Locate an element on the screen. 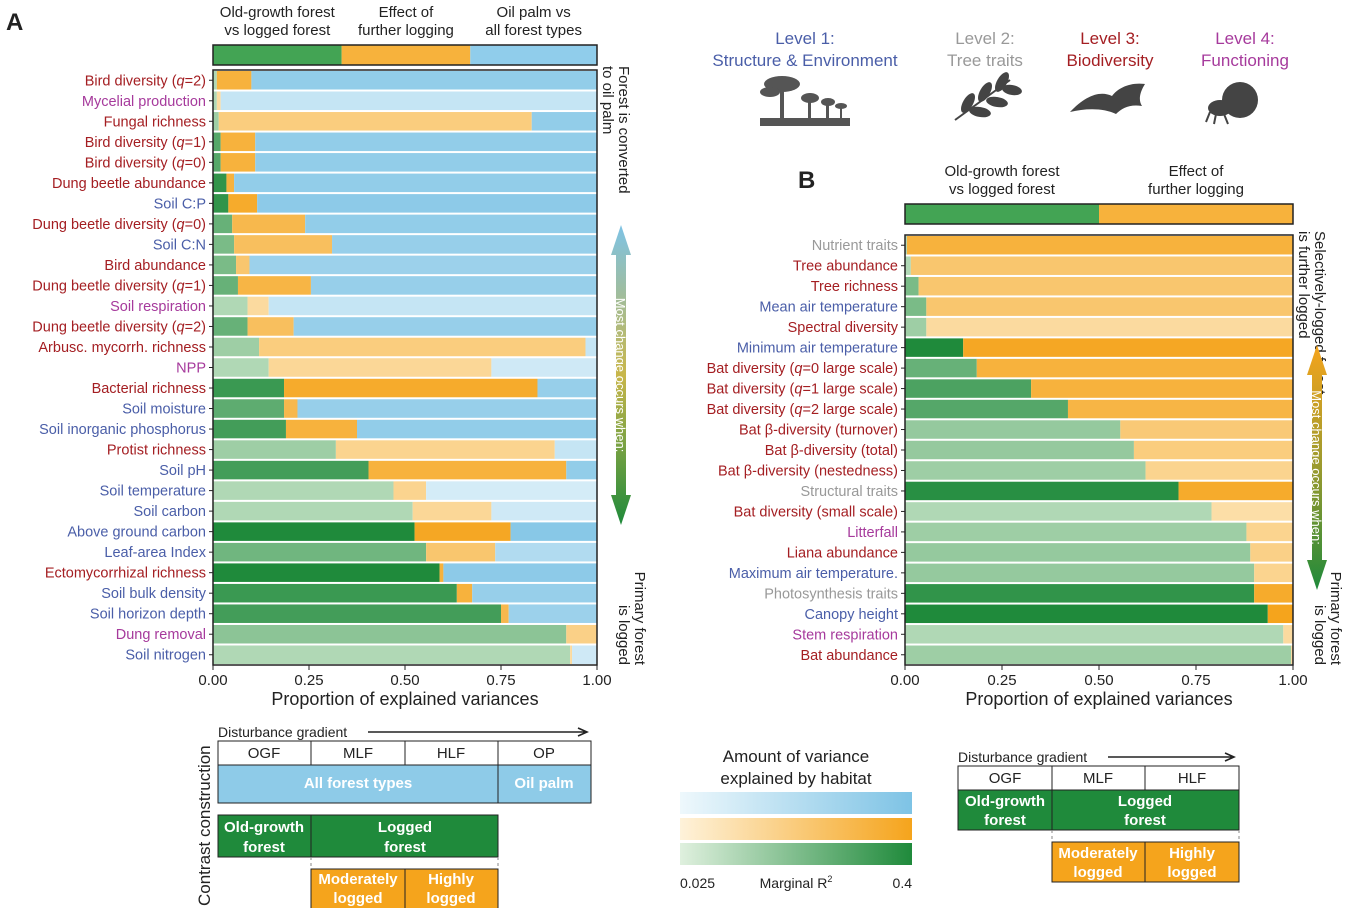 The width and height of the screenshot is (1351, 908). right-top-label: Forest is convertedto oil palm is located at coordinates (615, 130).